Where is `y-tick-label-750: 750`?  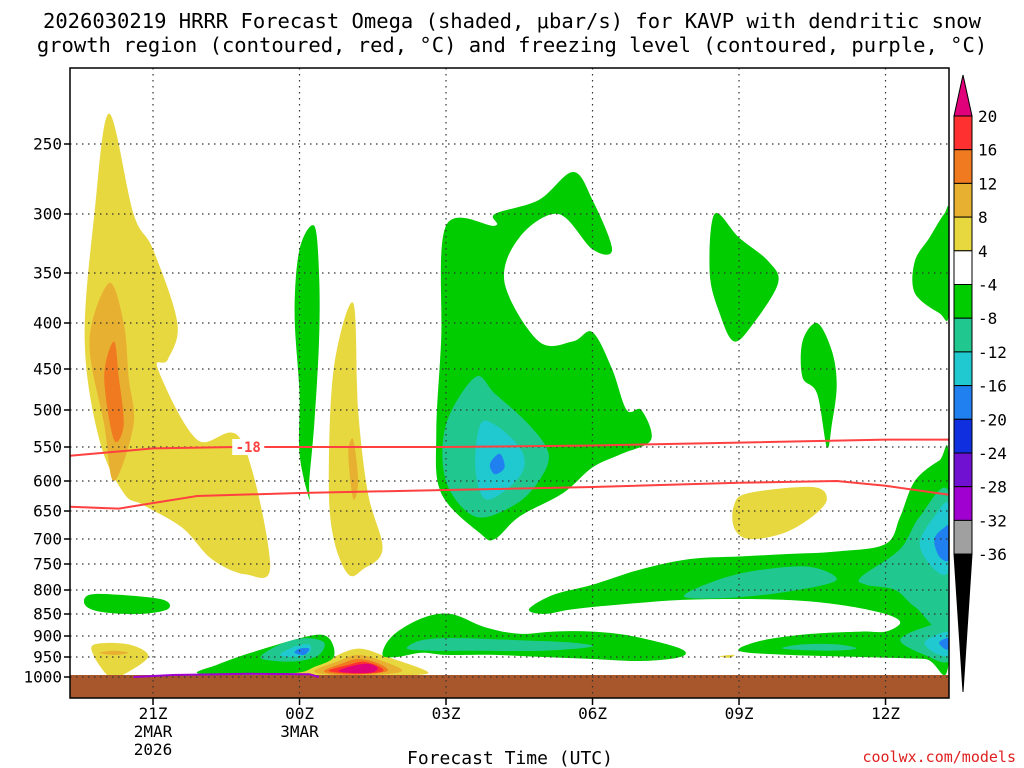
y-tick-label-750: 750 is located at coordinates (47, 564).